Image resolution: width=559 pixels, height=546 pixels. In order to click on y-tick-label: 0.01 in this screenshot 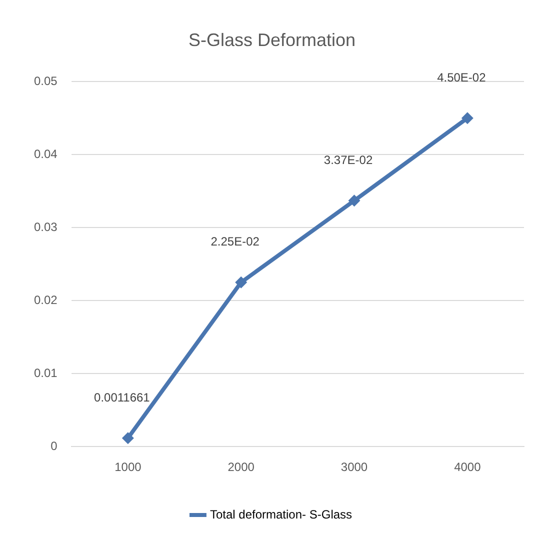, I will do `click(46, 373)`.